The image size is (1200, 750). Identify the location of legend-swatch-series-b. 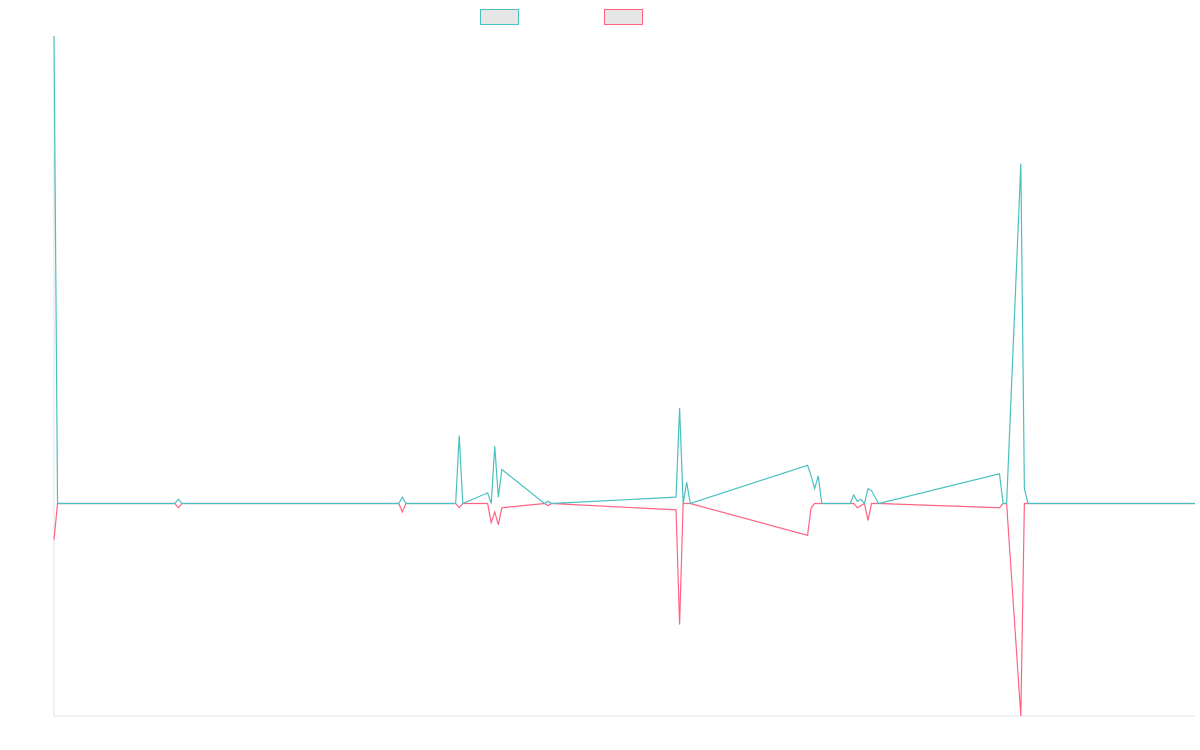
(623, 17).